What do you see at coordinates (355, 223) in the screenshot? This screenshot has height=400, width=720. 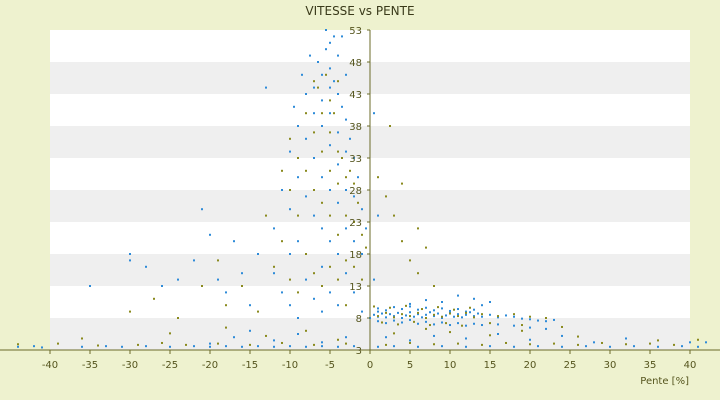 I see `y-tick-label: 23` at bounding box center [355, 223].